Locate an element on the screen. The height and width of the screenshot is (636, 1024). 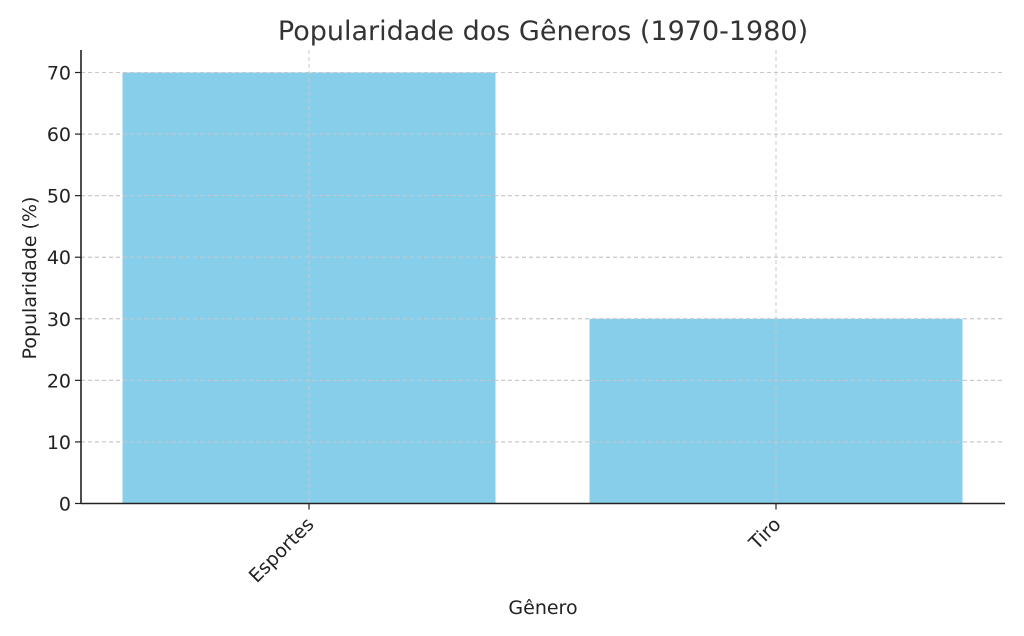
chart-title: Popularidade dos Gêneros (1970-1980) is located at coordinates (543, 31).